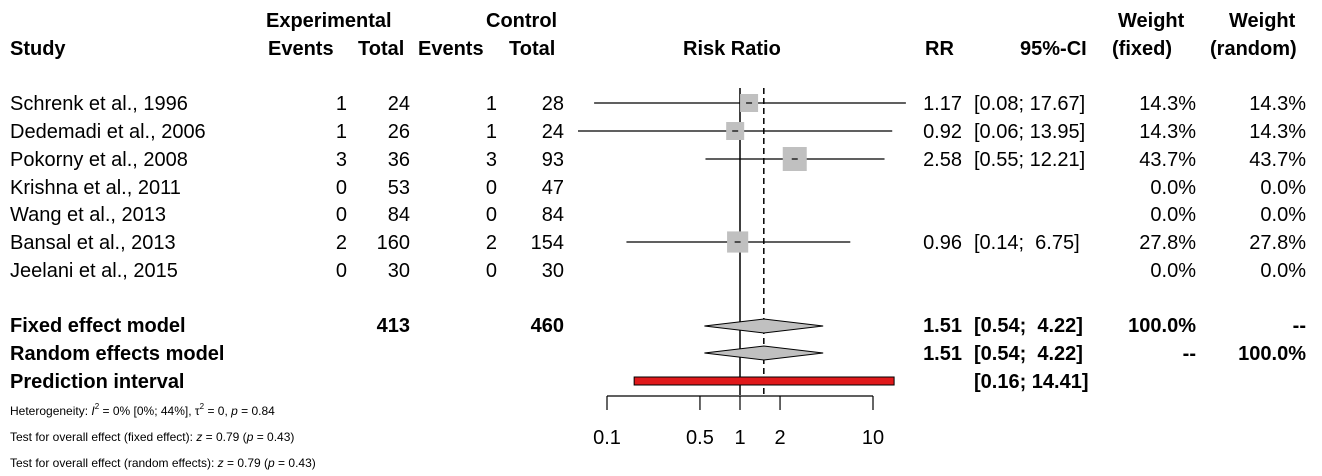 This screenshot has height=476, width=1322. Describe the element at coordinates (1030, 160) in the screenshot. I see `study-ci: [0.55; 12.21]` at that location.